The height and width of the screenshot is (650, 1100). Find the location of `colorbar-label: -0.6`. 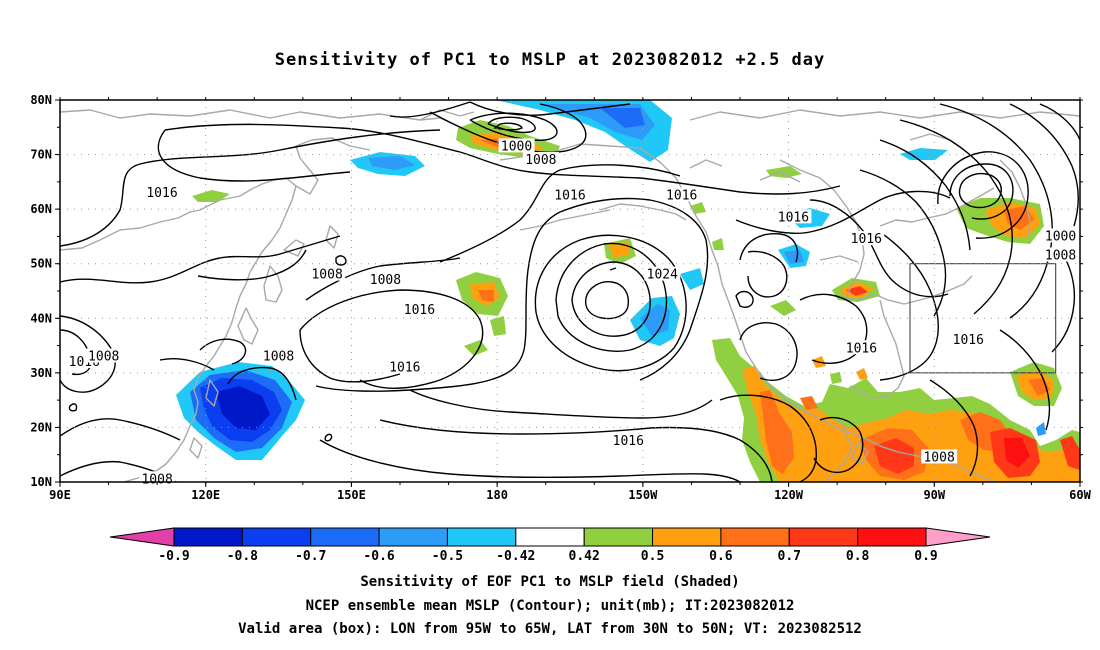

colorbar-label: -0.6 is located at coordinates (378, 556).